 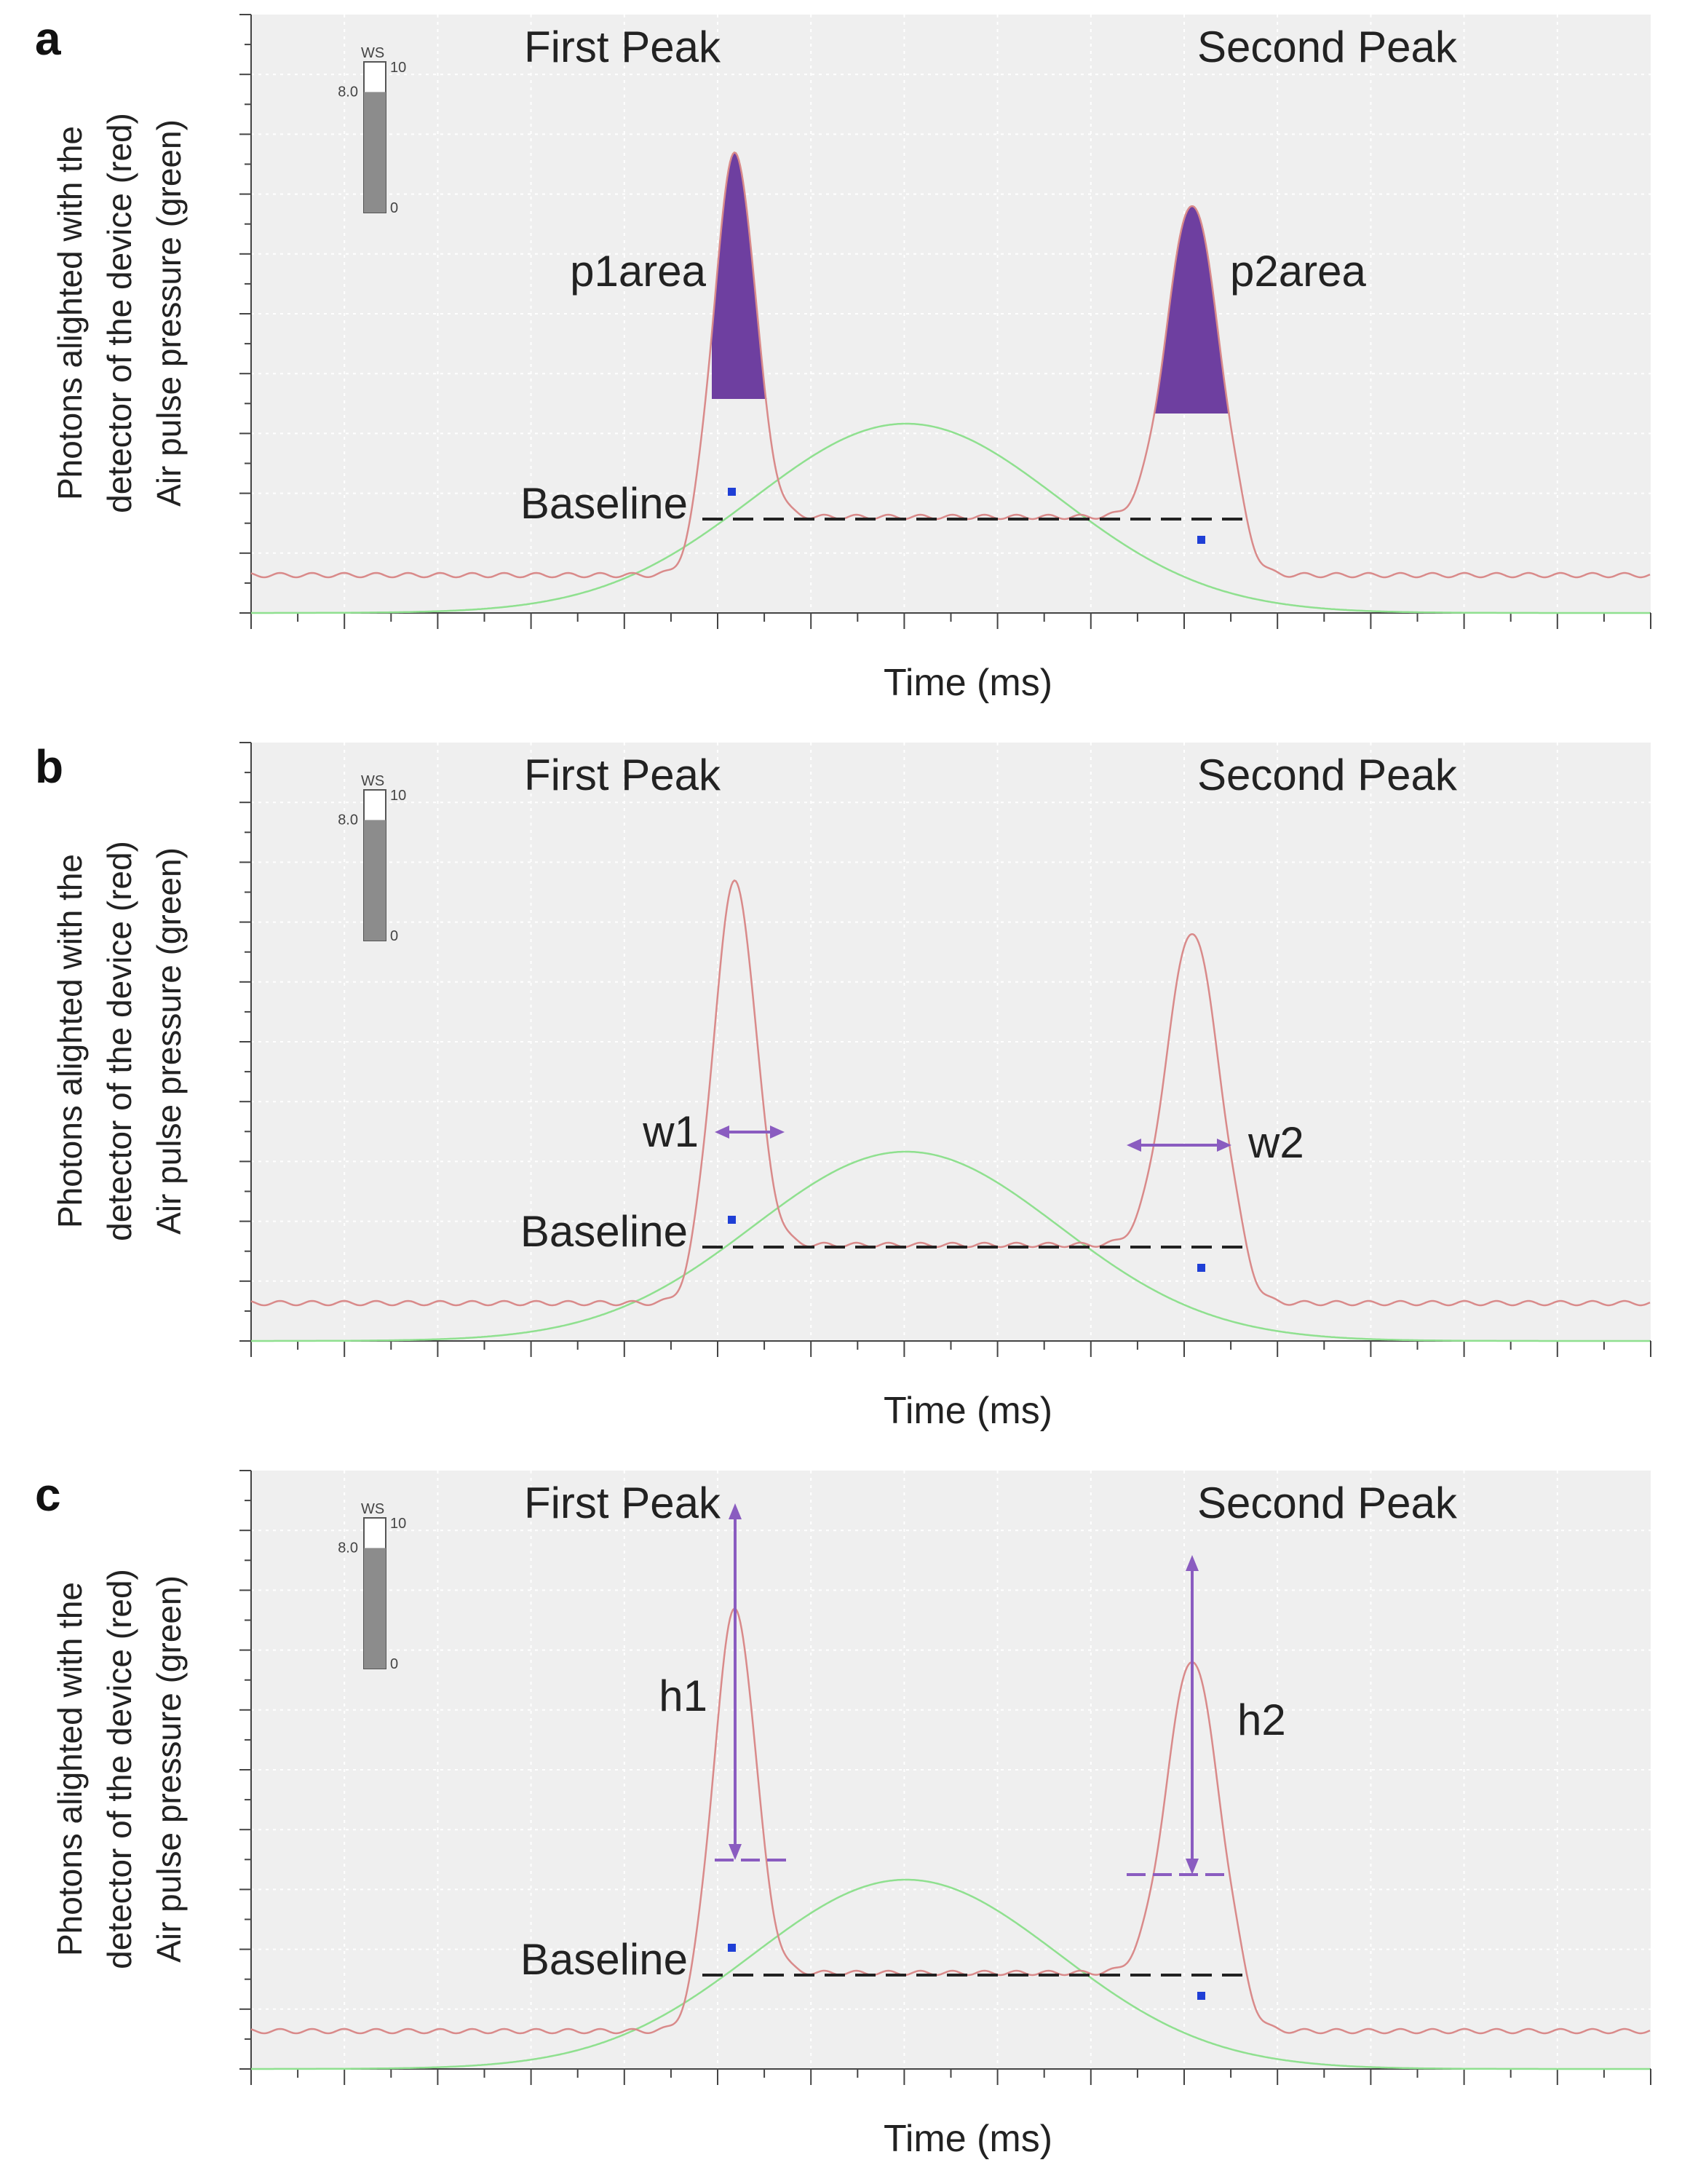 What do you see at coordinates (1179, 1145) in the screenshot?
I see `w2-arrow` at bounding box center [1179, 1145].